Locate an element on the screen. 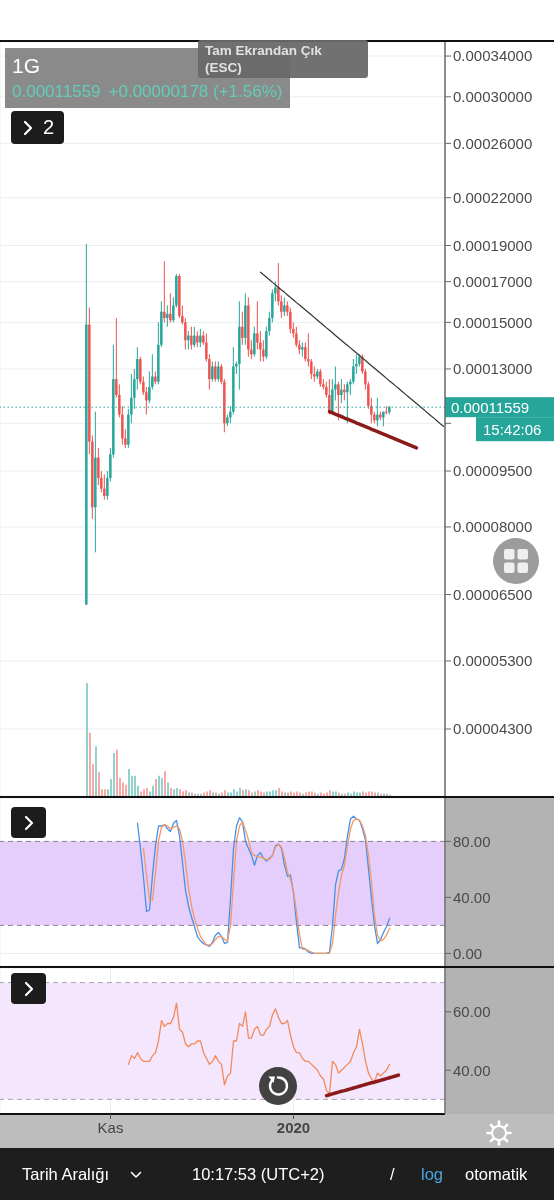 Image resolution: width=554 pixels, height=1200 pixels. y-tick-label: 0.00015000 is located at coordinates (493, 322).